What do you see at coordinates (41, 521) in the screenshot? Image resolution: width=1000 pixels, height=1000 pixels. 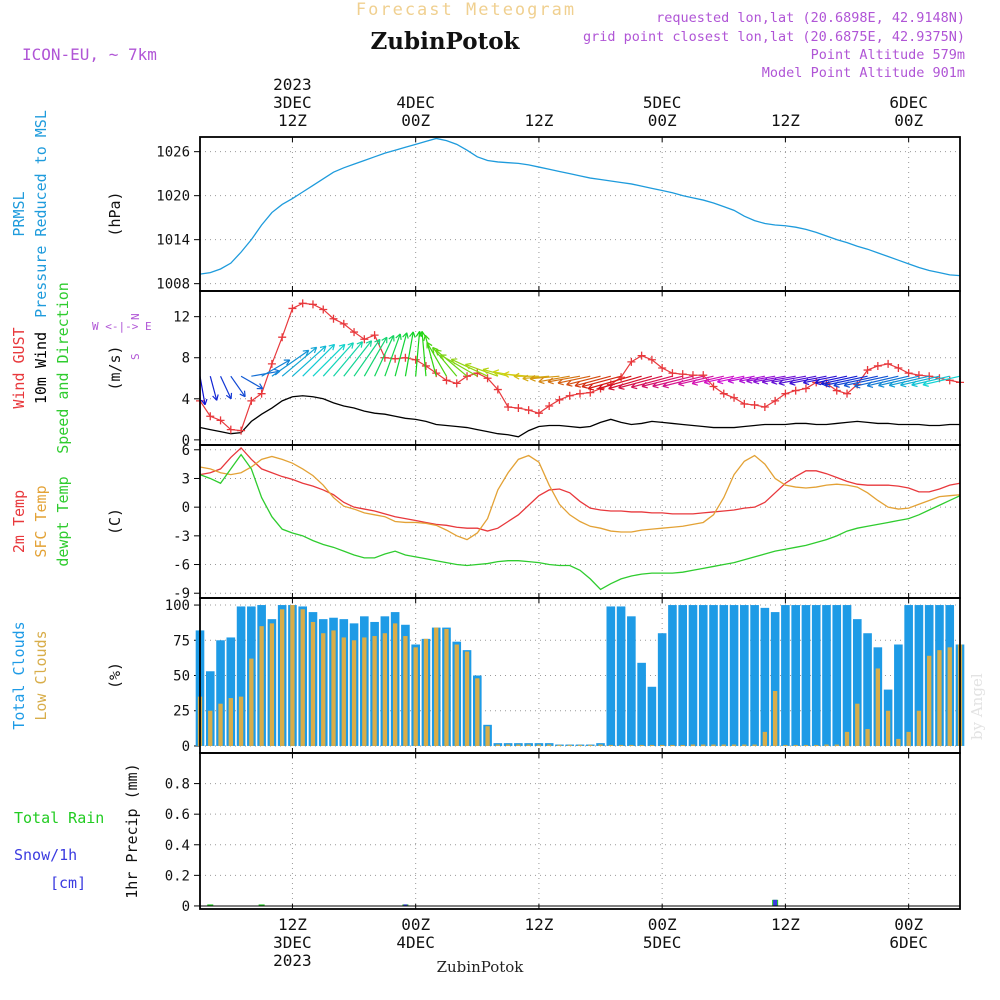 I see `panel-left-label: SFC Temp` at bounding box center [41, 521].